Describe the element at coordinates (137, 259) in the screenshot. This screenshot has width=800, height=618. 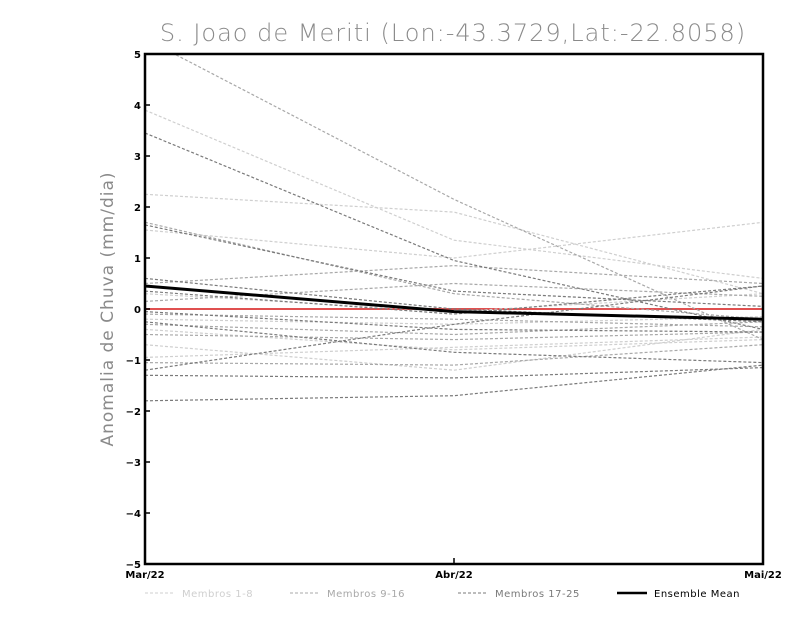
I see `y-tick-label: 1` at that location.